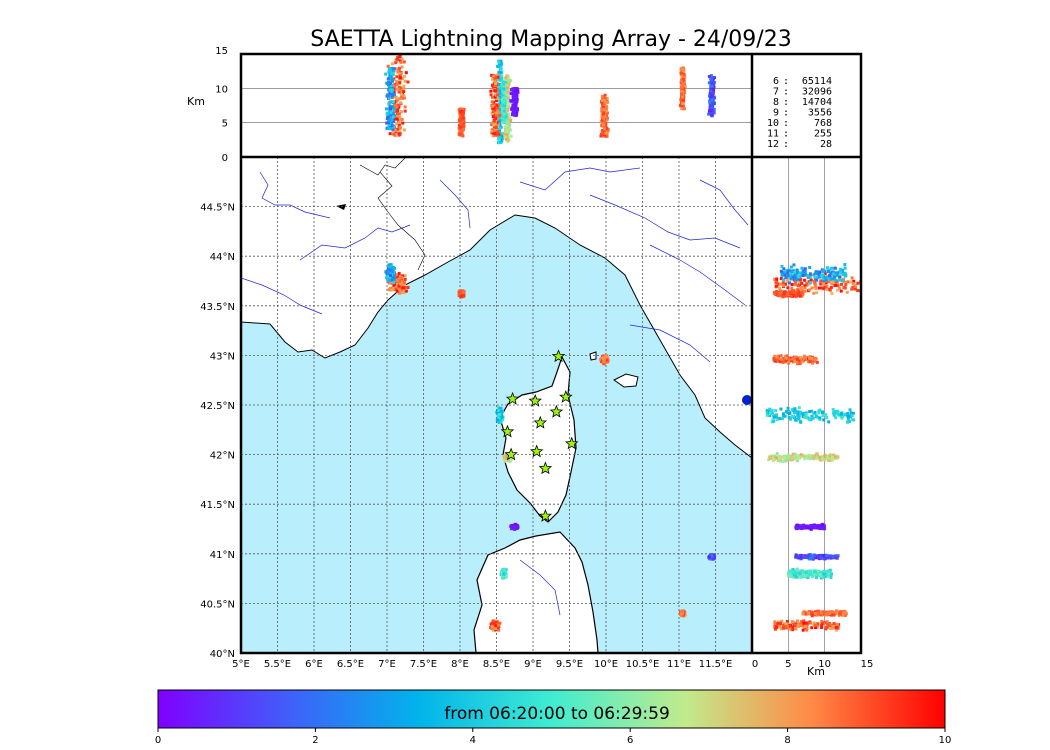 The height and width of the screenshot is (750, 1050). What do you see at coordinates (716, 664) in the screenshot?
I see `map-x-tick-label: 11.5°E` at bounding box center [716, 664].